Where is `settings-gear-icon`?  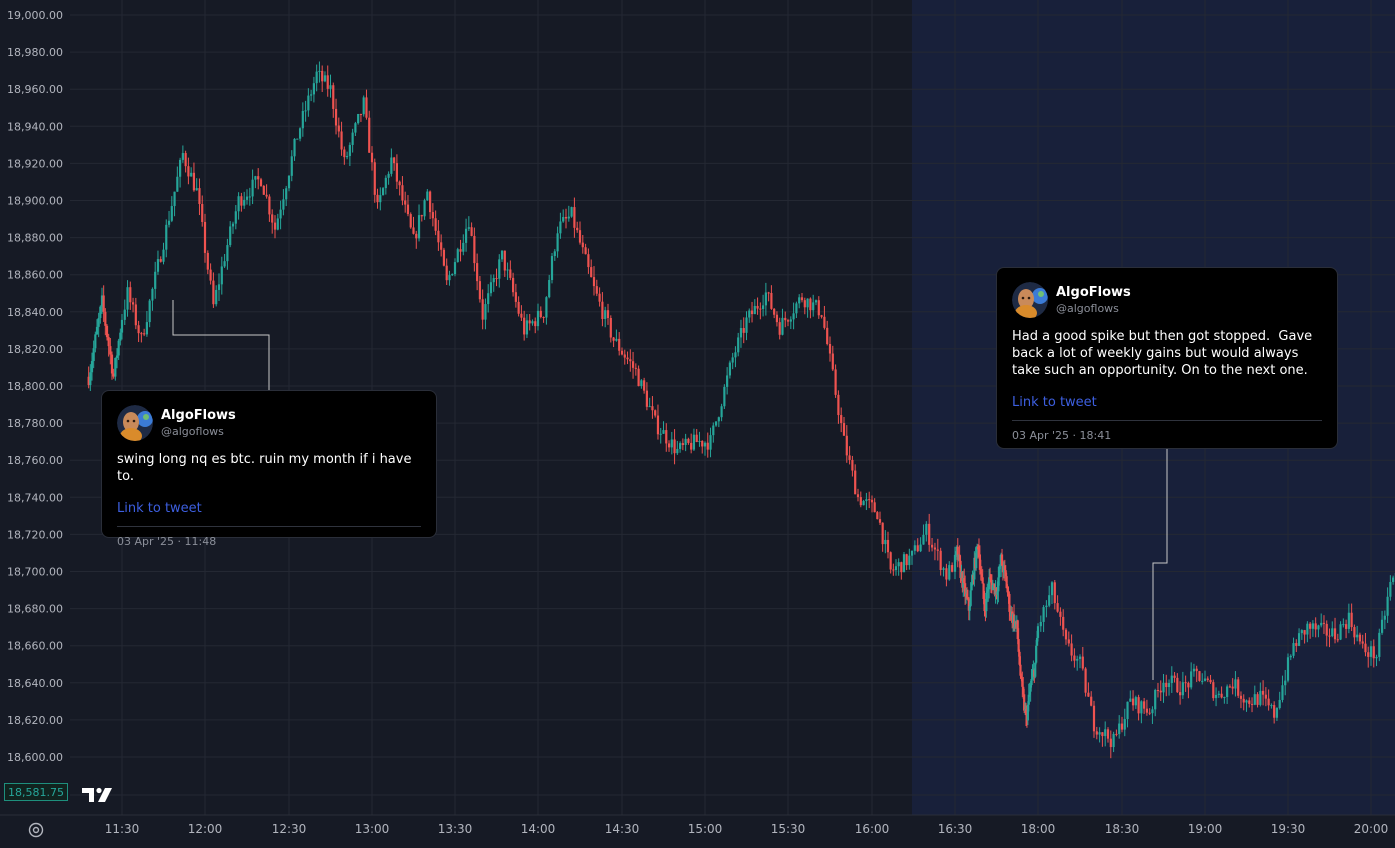 settings-gear-icon is located at coordinates (36, 830).